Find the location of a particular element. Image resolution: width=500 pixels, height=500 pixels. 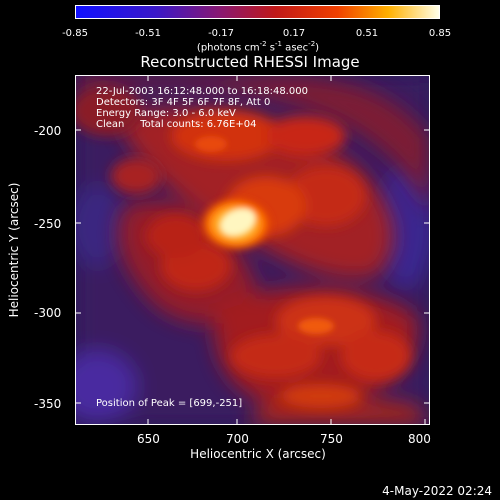

colorbar-tick-label: 0.85 is located at coordinates (440, 33).